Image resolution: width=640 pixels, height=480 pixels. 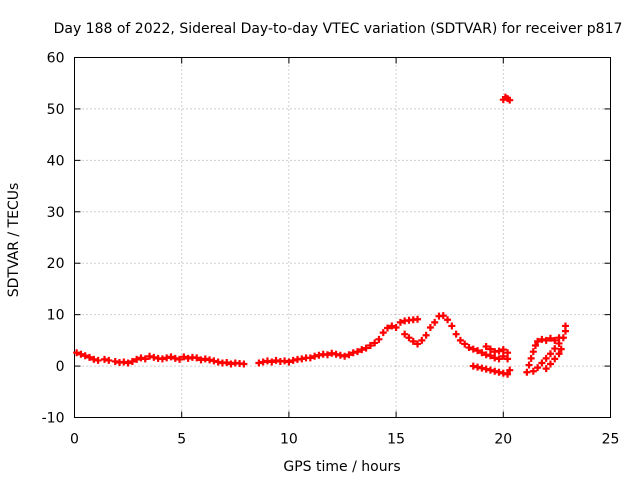 I want to click on y-tick-label: 40, so click(x=56, y=161).